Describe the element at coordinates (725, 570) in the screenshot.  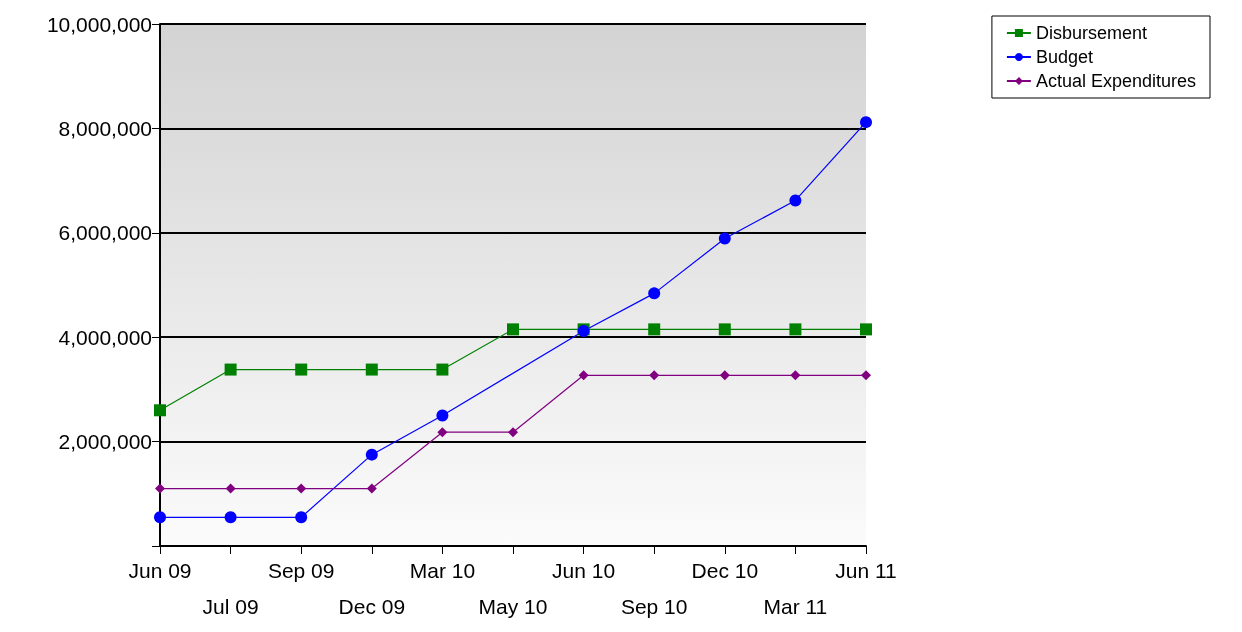
I see `x-tick-label: Dec 10` at that location.